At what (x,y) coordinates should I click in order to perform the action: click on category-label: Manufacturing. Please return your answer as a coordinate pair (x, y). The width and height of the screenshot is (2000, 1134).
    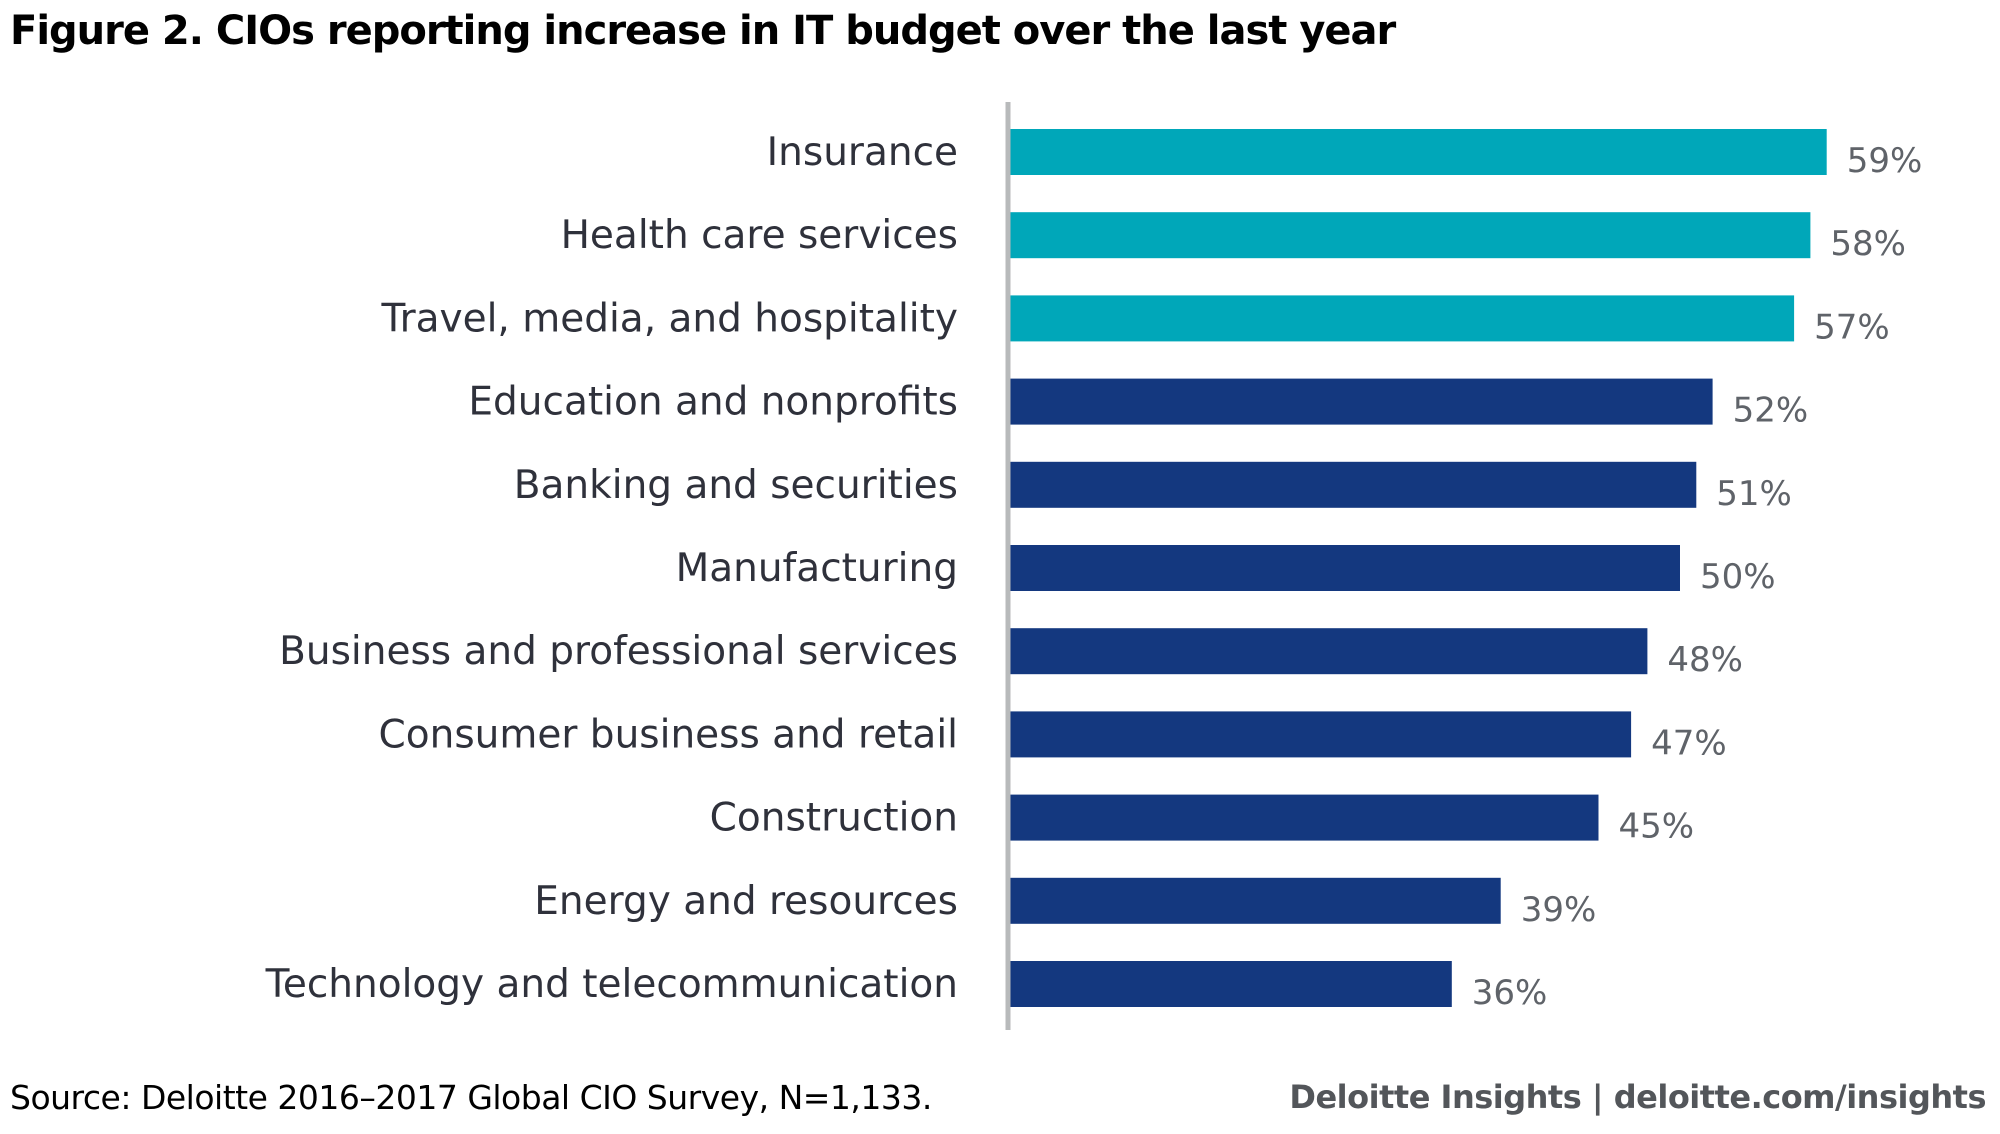
    Looking at the image, I should click on (817, 568).